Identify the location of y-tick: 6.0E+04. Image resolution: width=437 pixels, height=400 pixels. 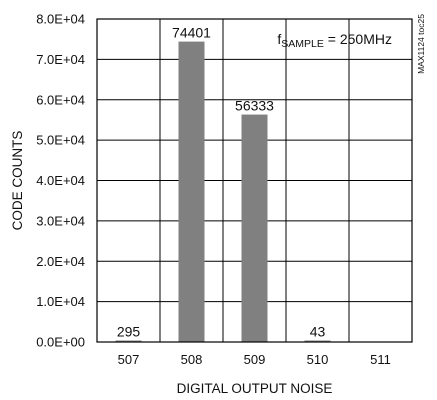
(60, 99).